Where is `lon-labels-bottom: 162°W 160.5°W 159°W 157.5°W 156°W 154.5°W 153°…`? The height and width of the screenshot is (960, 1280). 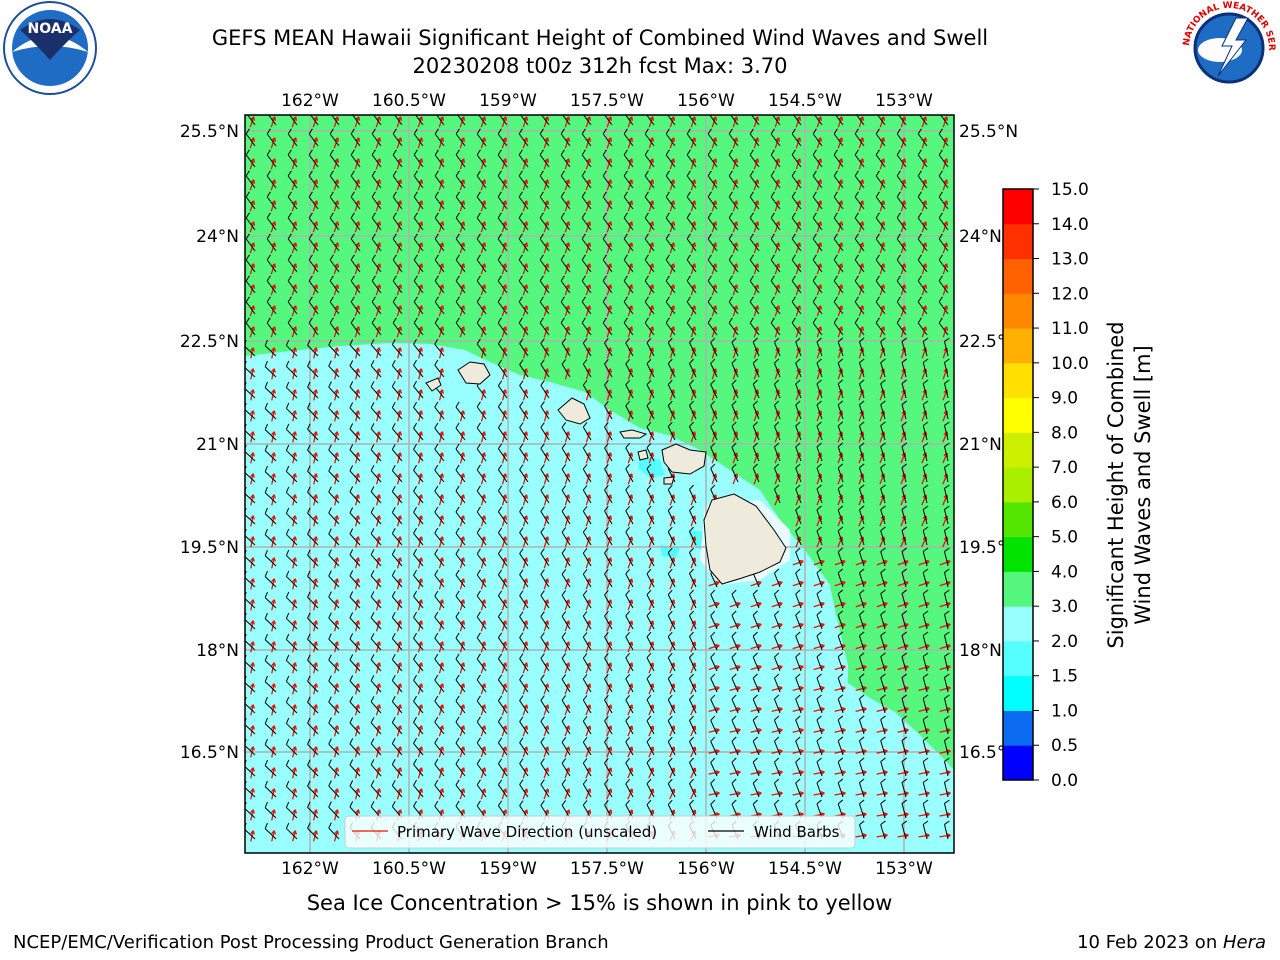 lon-labels-bottom: 162°W 160.5°W 159°W 157.5°W 156°W 154.5°W 153°… is located at coordinates (607, 869).